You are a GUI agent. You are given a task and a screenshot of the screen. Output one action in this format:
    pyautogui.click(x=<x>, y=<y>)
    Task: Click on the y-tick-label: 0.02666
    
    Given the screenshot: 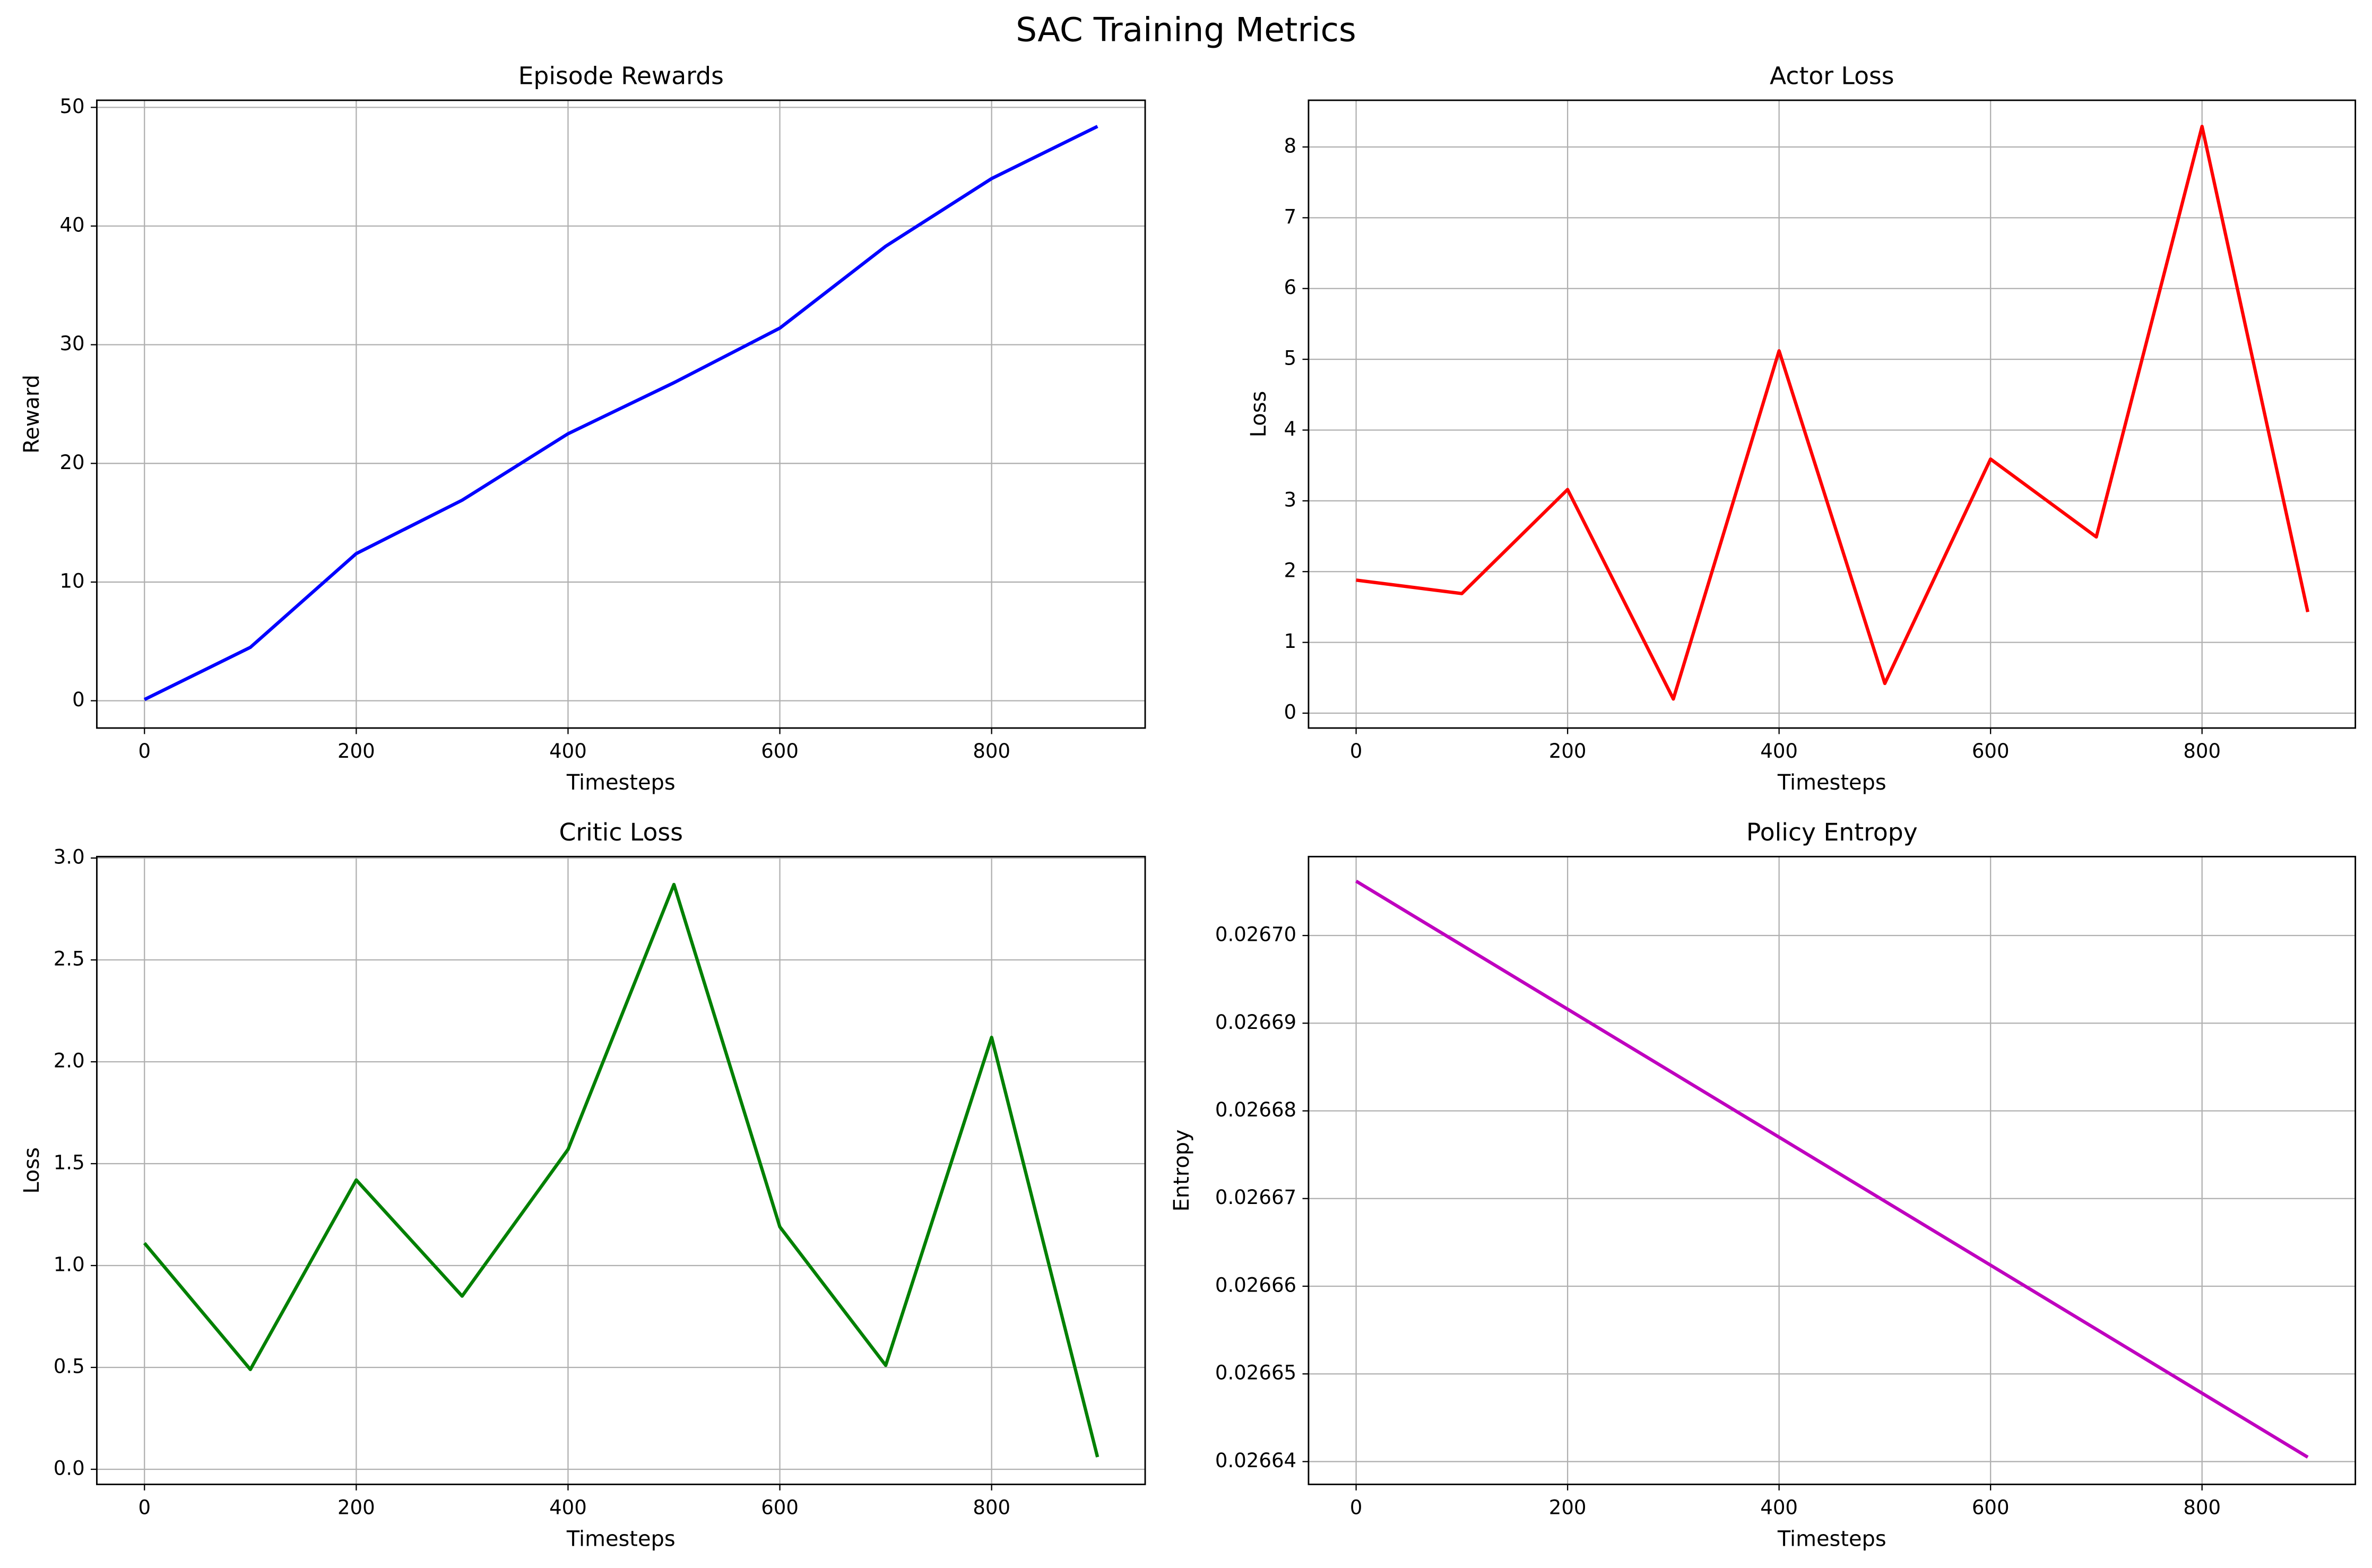 What is the action you would take?
    pyautogui.click(x=1256, y=1285)
    